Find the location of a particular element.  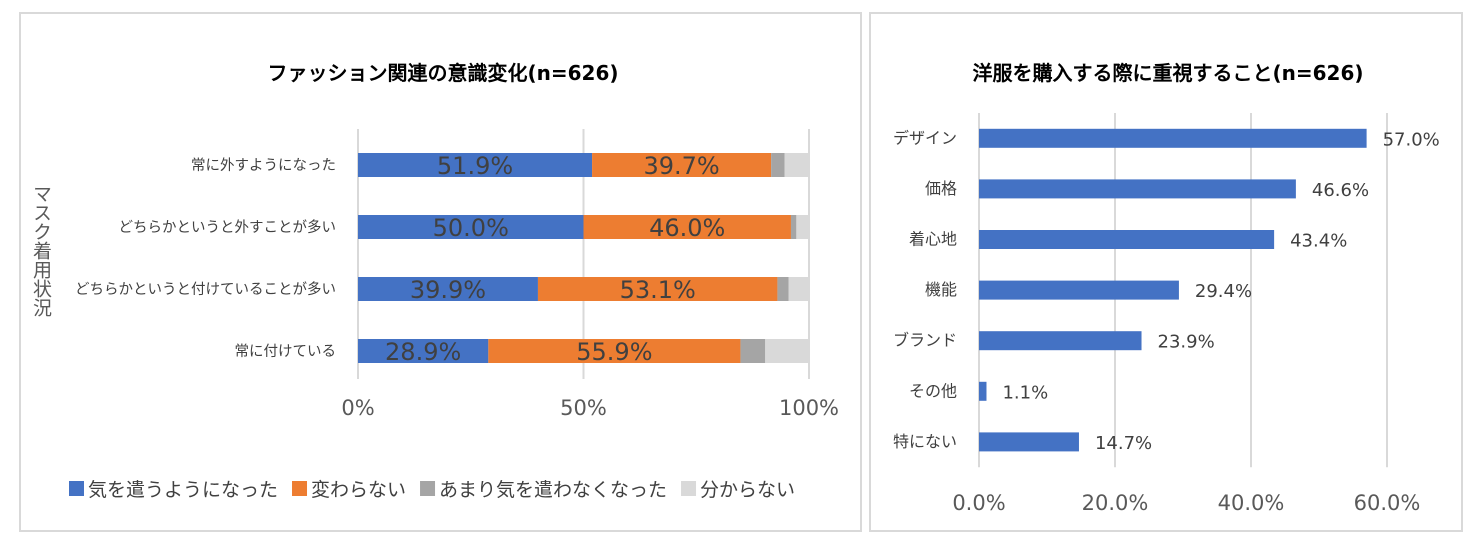

data-label: 55.9% is located at coordinates (614, 352).